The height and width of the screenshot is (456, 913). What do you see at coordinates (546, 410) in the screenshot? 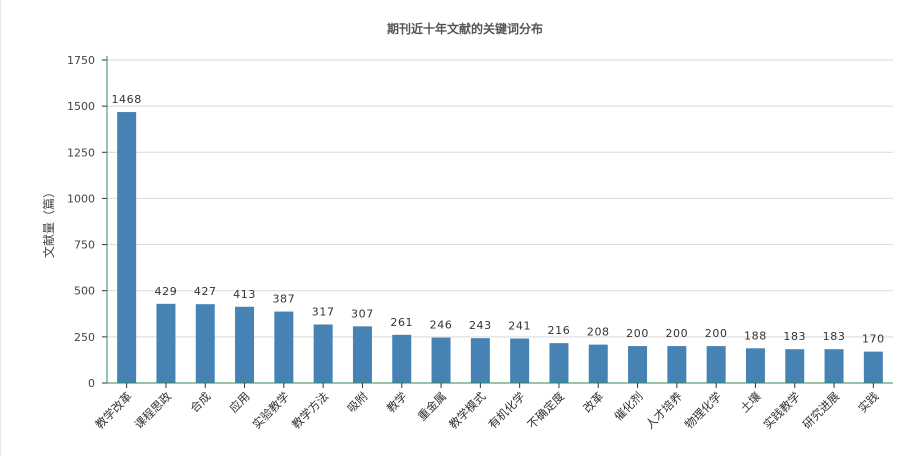
I see `x-category-label: 不确定度` at bounding box center [546, 410].